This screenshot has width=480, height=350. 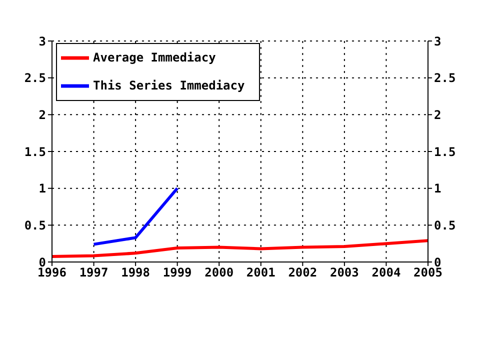 I want to click on y2-tick-label: 3, so click(x=438, y=41).